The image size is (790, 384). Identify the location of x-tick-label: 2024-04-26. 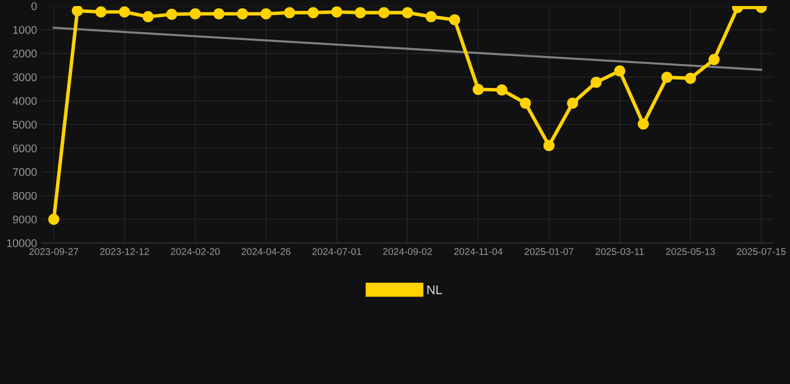
(266, 251).